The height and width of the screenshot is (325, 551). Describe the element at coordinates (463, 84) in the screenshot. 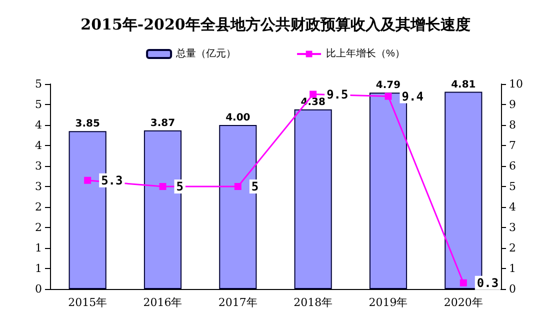

I see `data-label: 4.81` at that location.